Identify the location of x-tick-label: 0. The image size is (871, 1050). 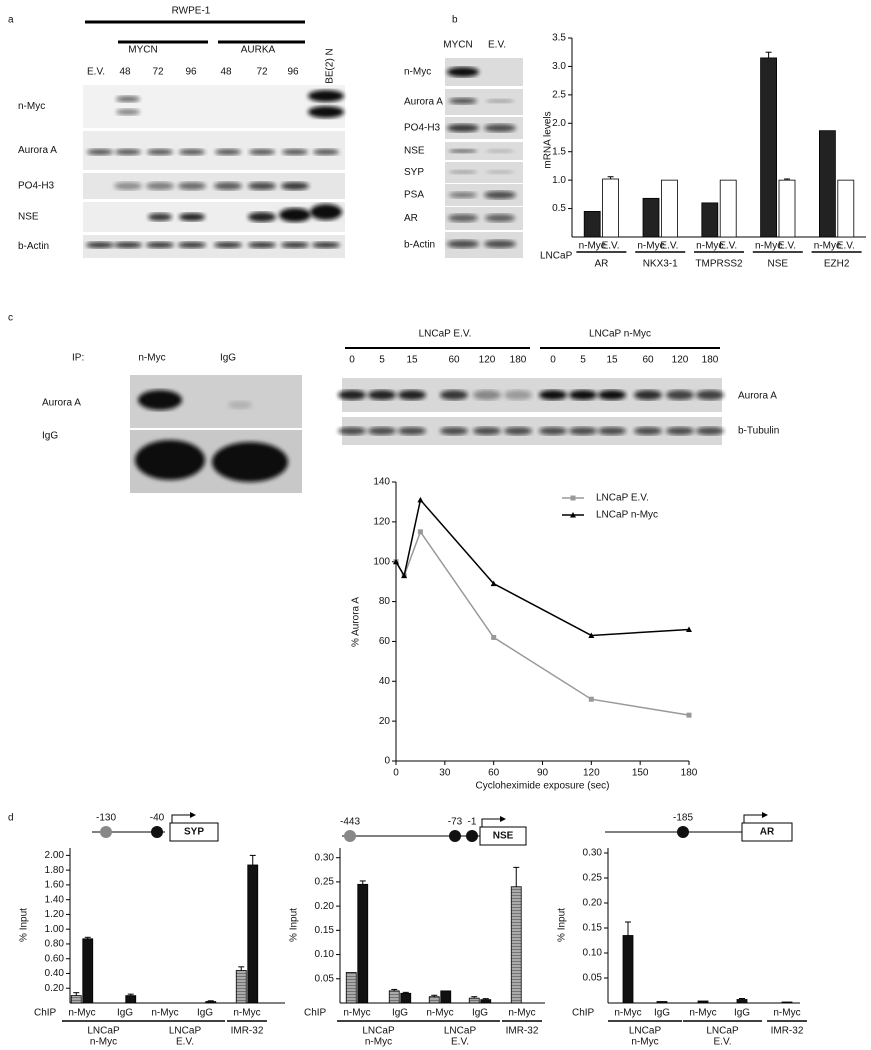
(396, 773).